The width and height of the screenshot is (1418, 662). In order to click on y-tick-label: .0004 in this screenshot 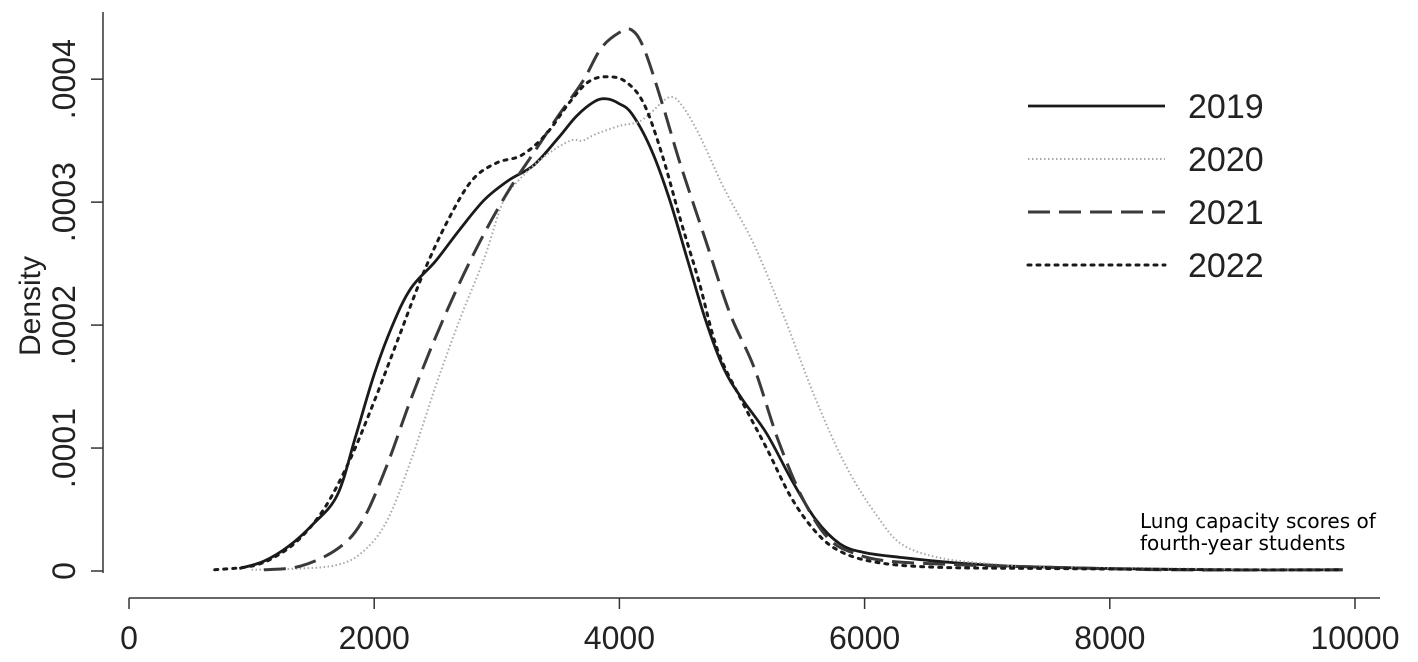, I will do `click(64, 79)`.